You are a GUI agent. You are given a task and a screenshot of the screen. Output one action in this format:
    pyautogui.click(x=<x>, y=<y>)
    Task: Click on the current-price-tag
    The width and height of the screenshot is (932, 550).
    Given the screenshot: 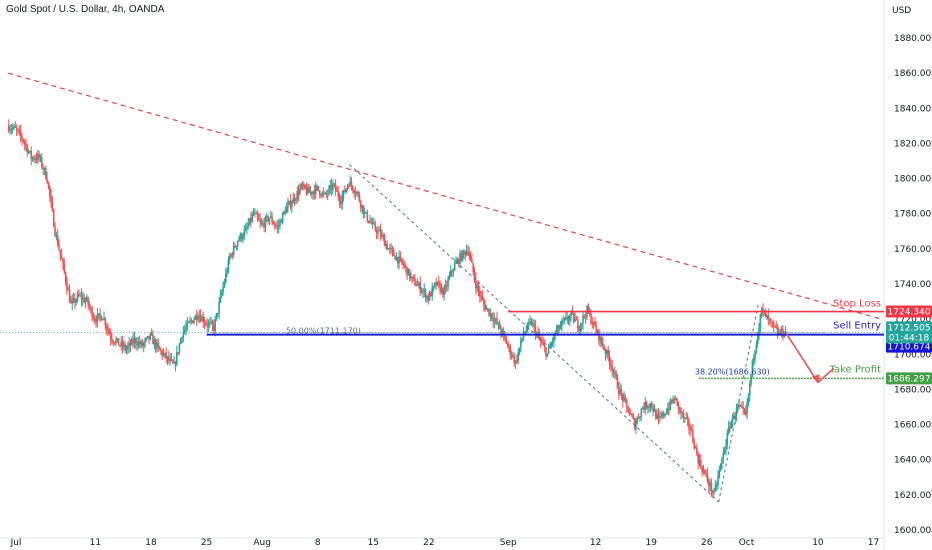 What is the action you would take?
    pyautogui.click(x=909, y=332)
    